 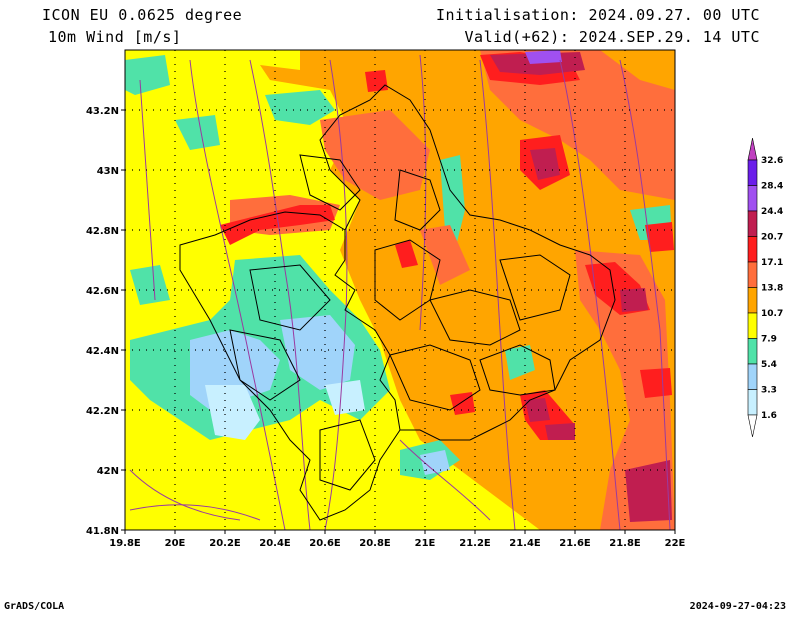 What do you see at coordinates (102, 321) in the screenshot?
I see `latitude-labels: 41.8N 42N 42.2N 42.4N 42.6N 42.8N 43N 43.2N` at bounding box center [102, 321].